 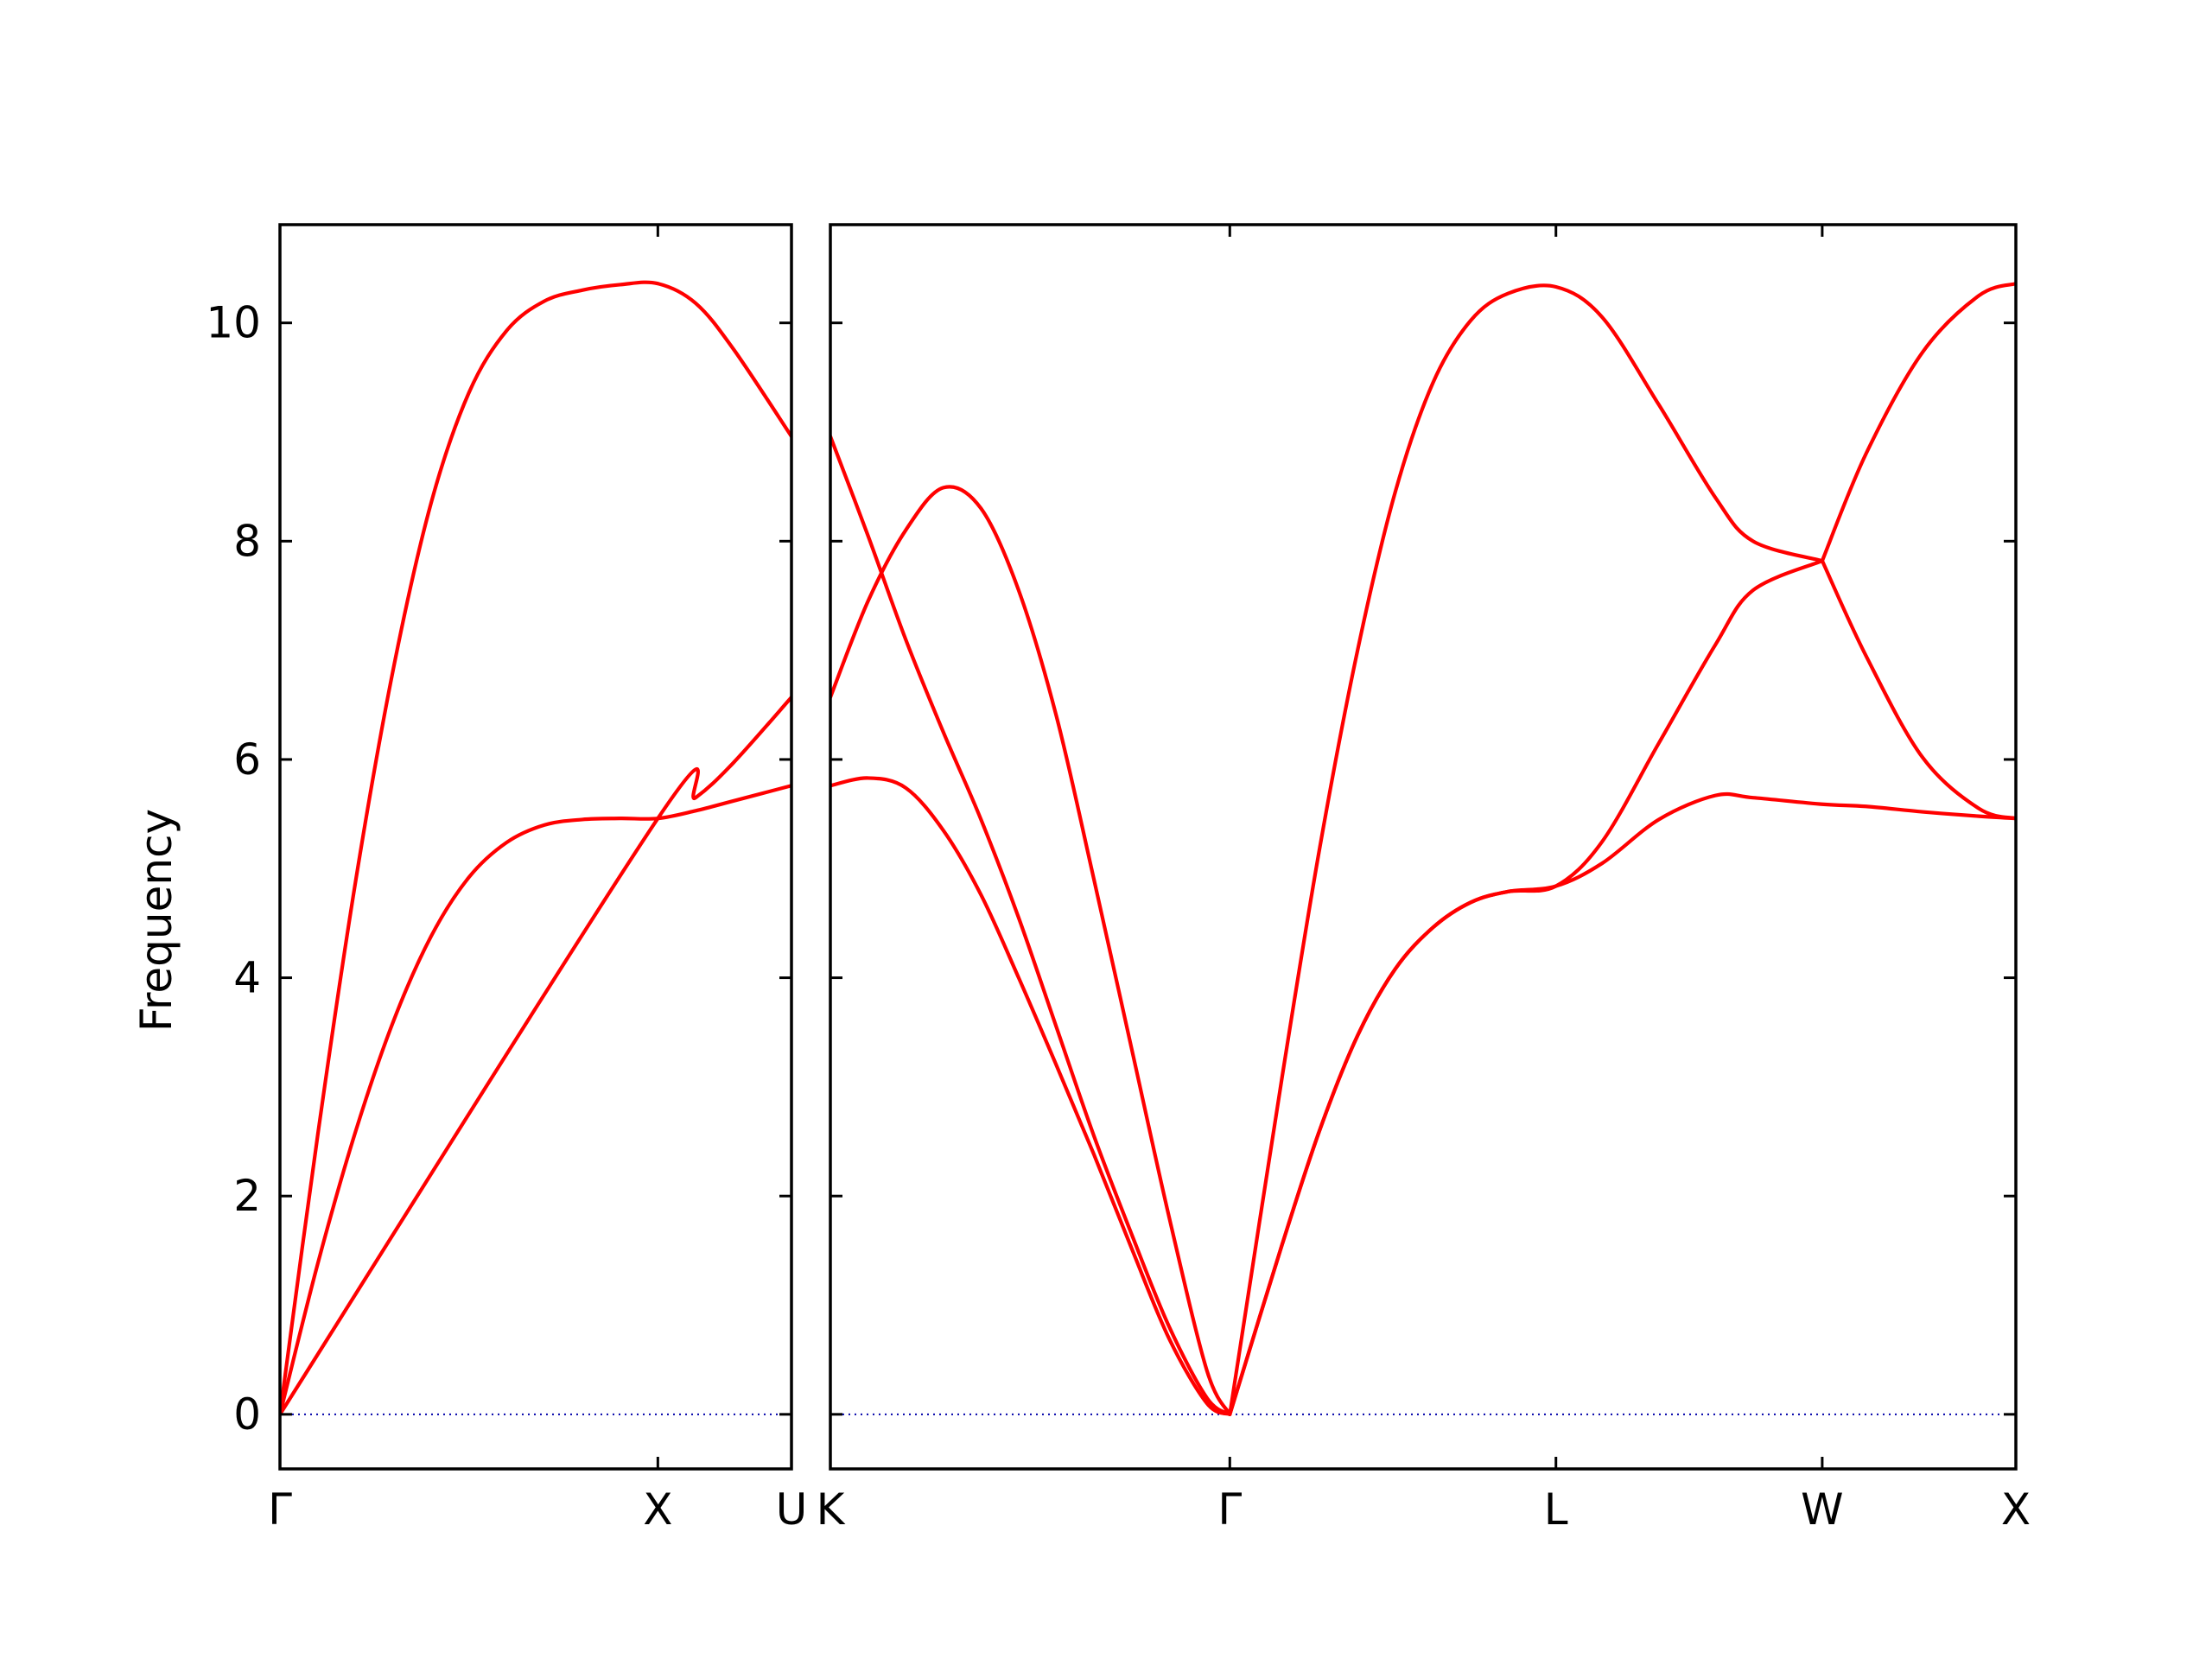 What do you see at coordinates (1822, 1509) in the screenshot?
I see `x-tick-label: W` at bounding box center [1822, 1509].